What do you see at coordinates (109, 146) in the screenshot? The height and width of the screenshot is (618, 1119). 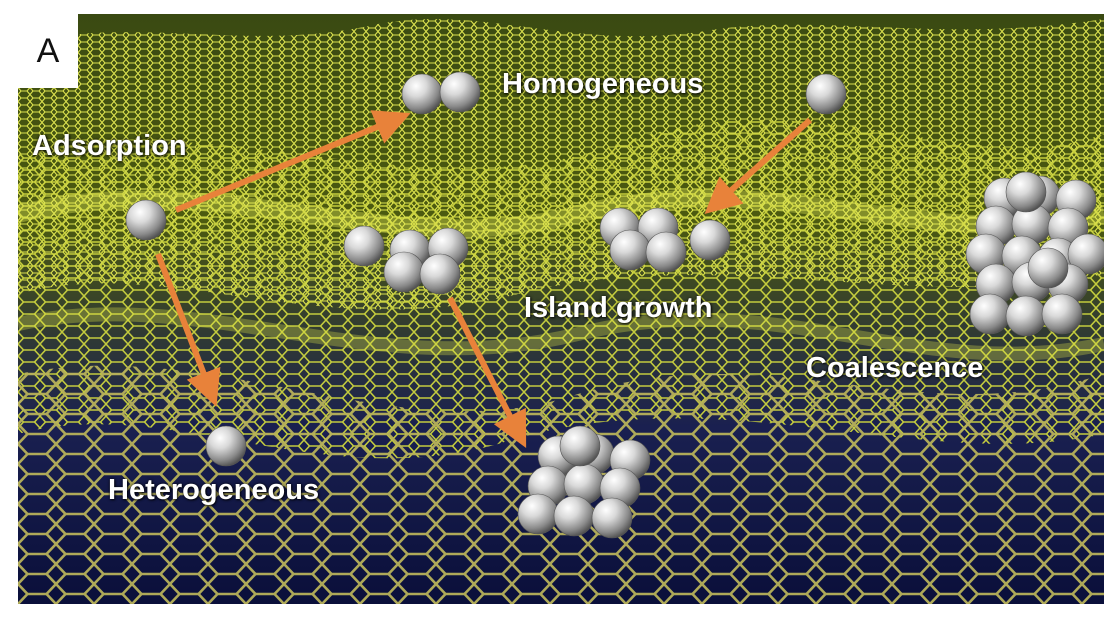 I see `label-adsorption: Adsorption` at bounding box center [109, 146].